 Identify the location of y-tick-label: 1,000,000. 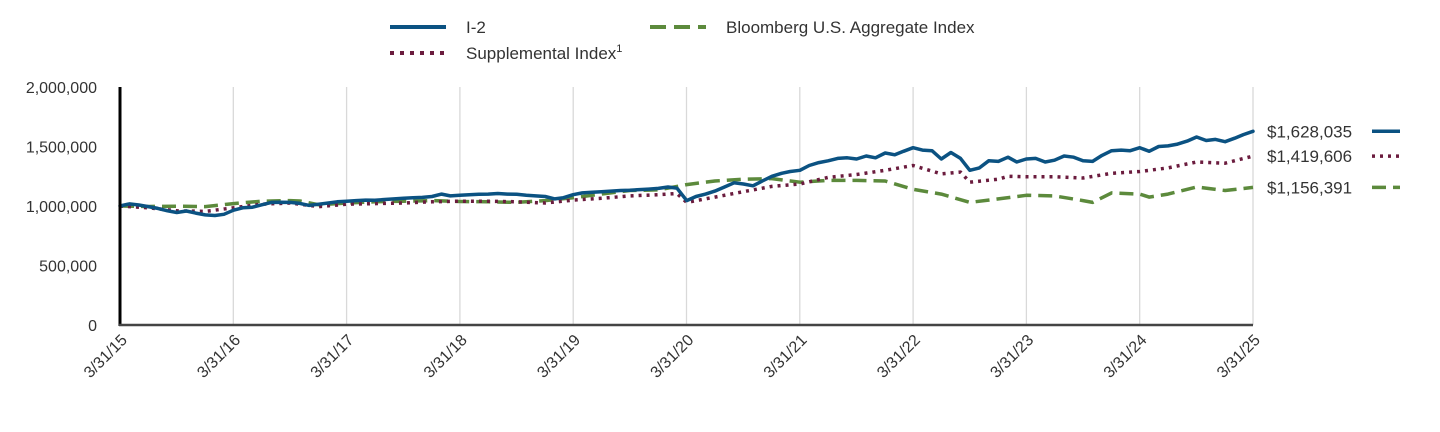
(61, 207).